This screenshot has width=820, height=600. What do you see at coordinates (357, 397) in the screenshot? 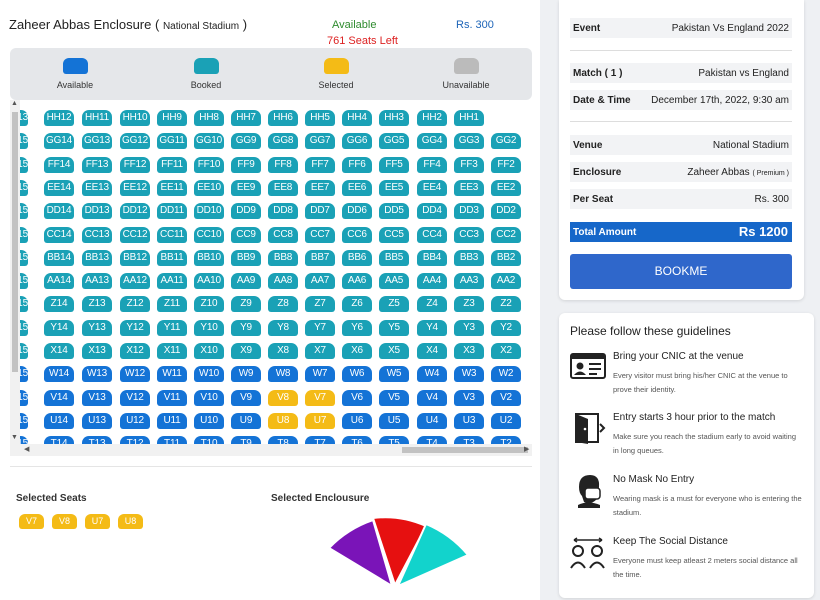
I see `seat-v6: V6` at bounding box center [357, 397].